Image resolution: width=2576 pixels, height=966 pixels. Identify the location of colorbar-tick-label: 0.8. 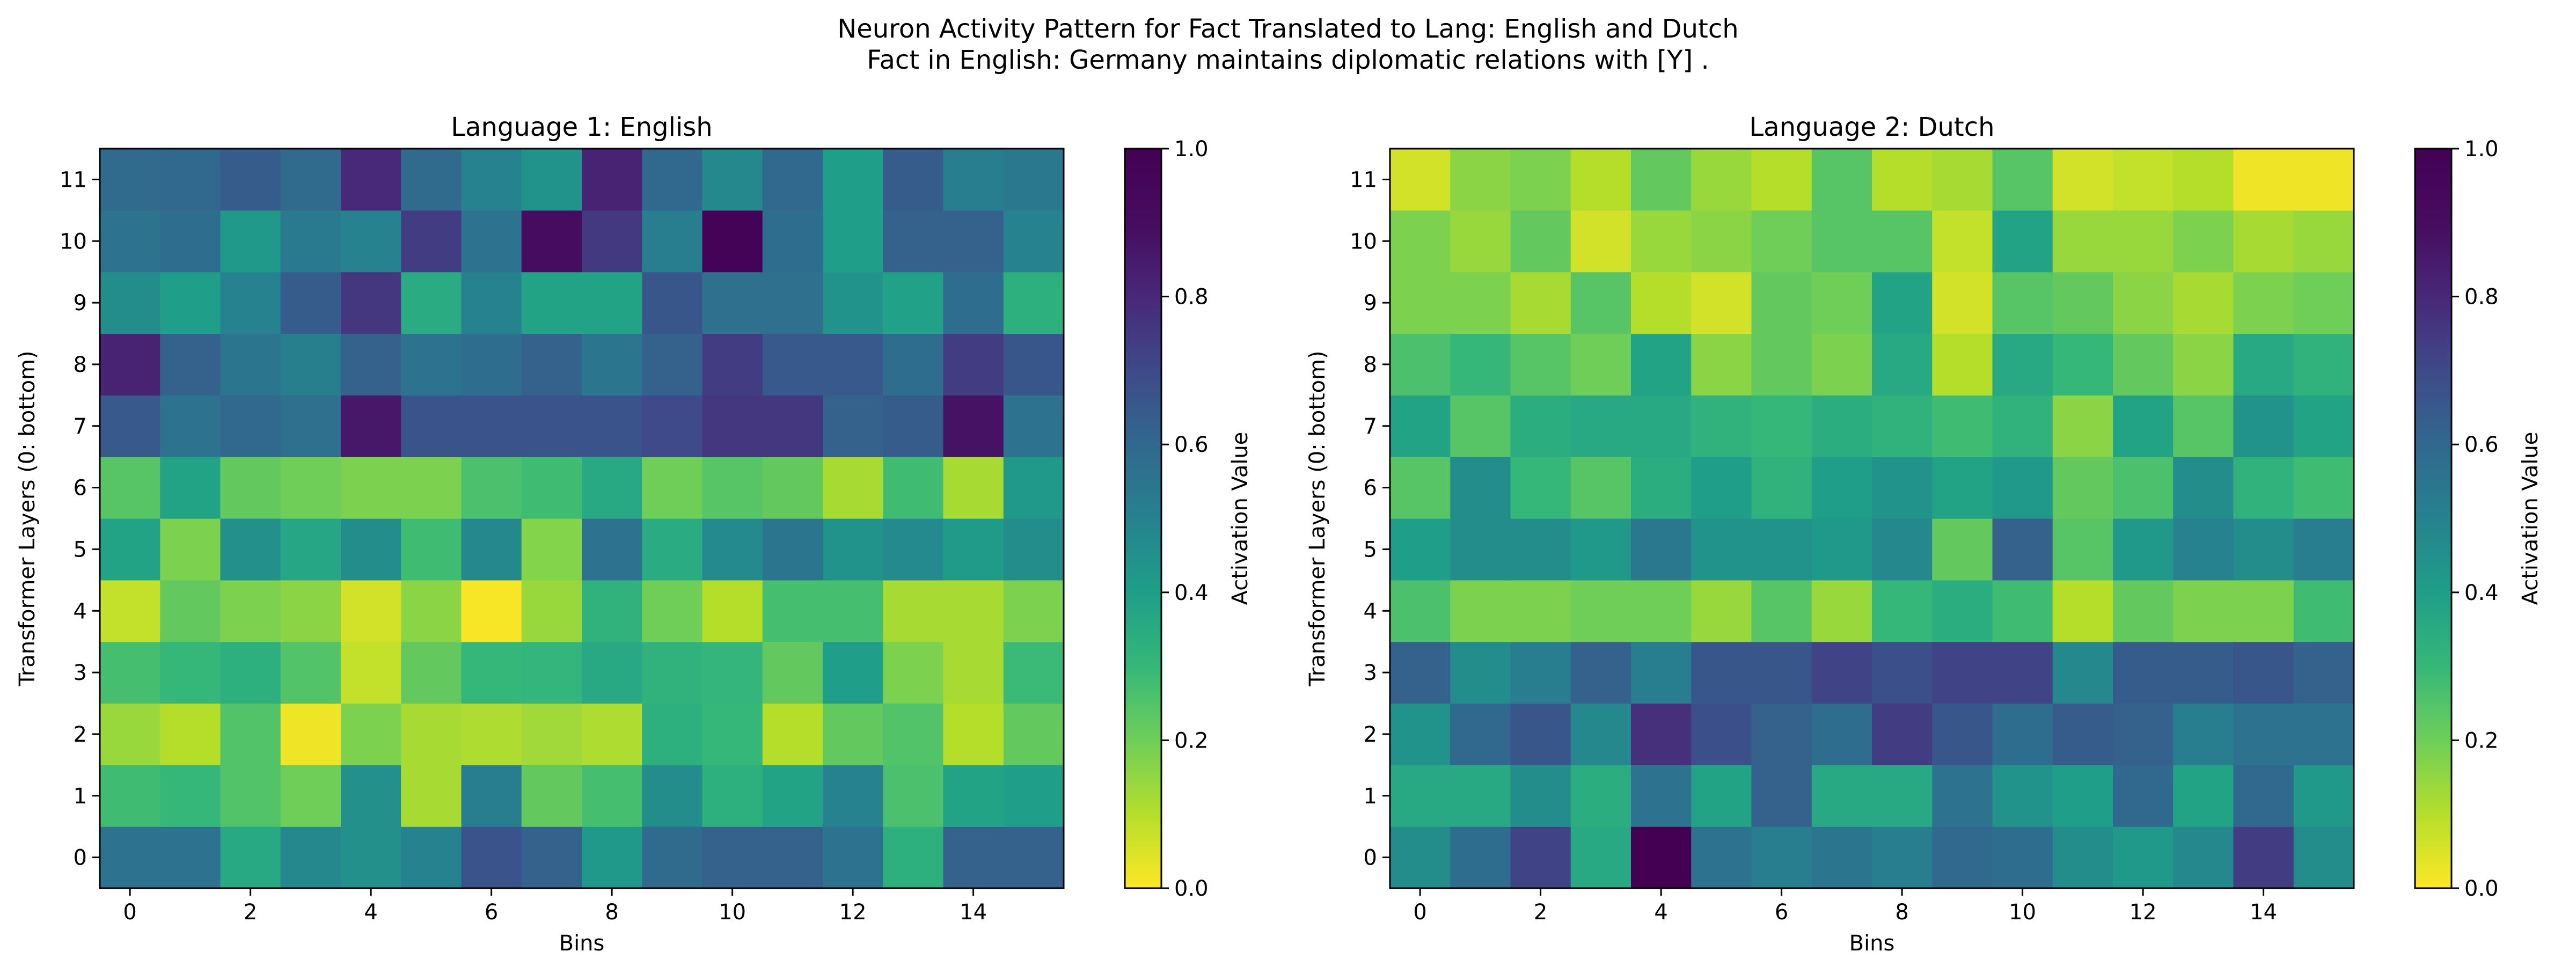
(1191, 297).